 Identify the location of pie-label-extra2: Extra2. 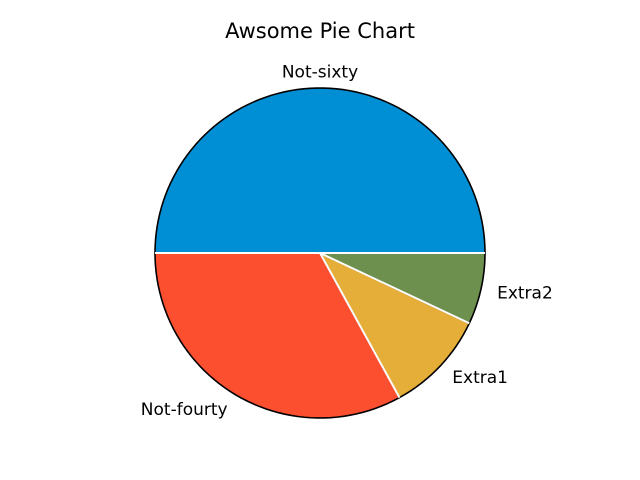
(525, 294).